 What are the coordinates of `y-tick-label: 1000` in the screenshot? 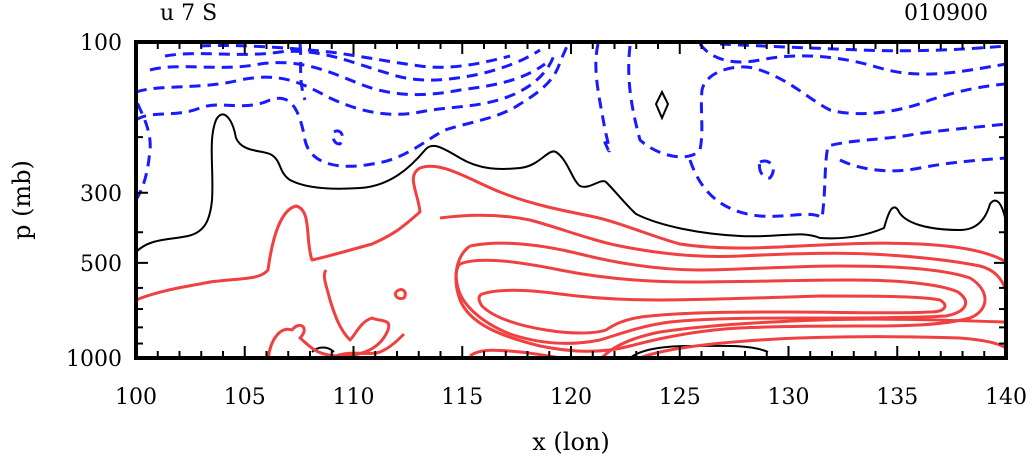 It's located at (94, 359).